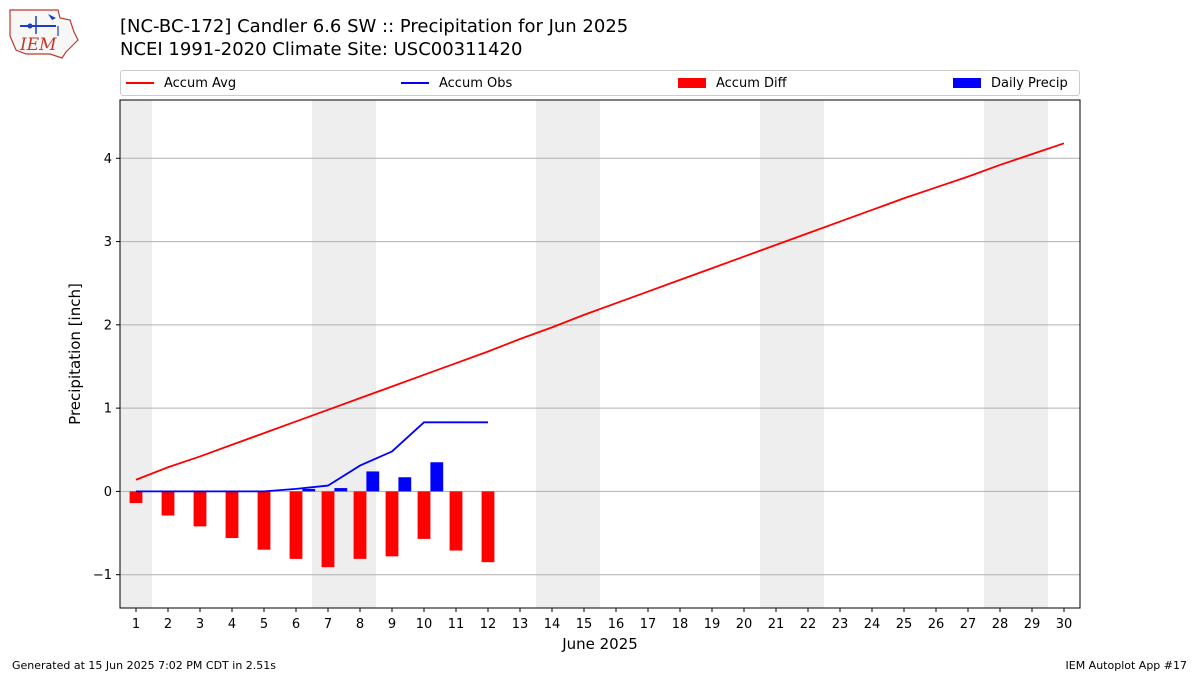 The width and height of the screenshot is (1200, 675). What do you see at coordinates (599, 644) in the screenshot?
I see `x-axis-label: June 2025` at bounding box center [599, 644].